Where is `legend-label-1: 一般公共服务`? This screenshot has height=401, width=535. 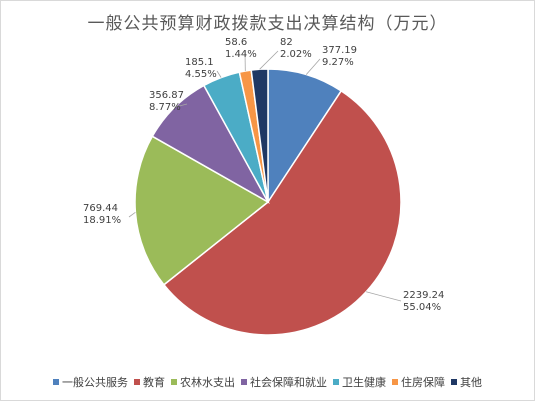 legend-label-1: 一般公共服务 is located at coordinates (95, 382).